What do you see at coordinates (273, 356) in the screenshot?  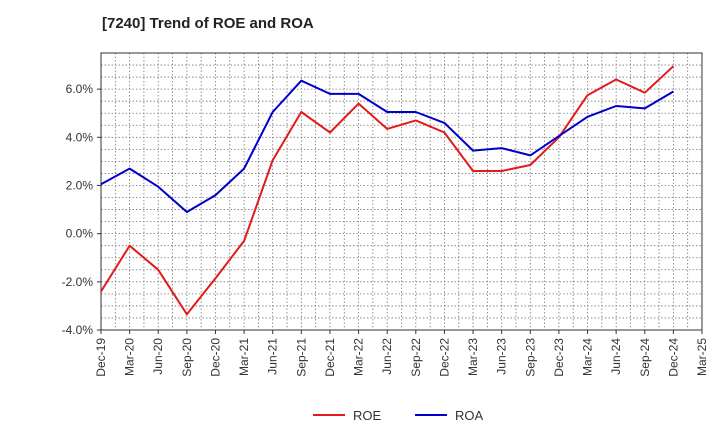 I see `x-tick-label: Jun-21` at bounding box center [273, 356].